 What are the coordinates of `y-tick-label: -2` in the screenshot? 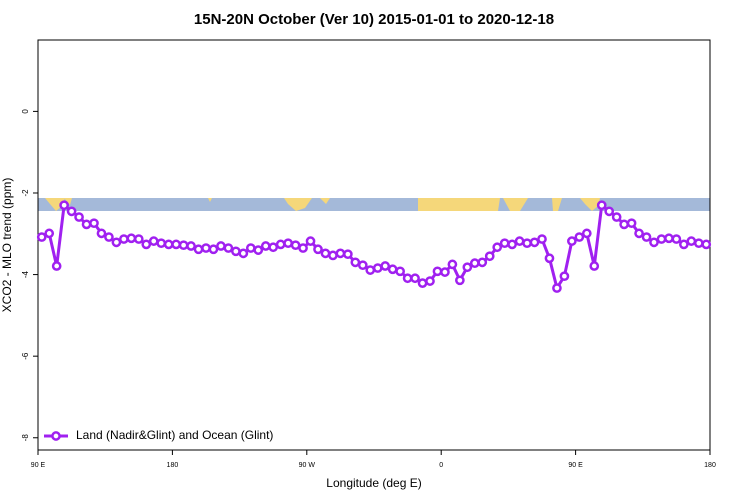 It's located at (25, 193).